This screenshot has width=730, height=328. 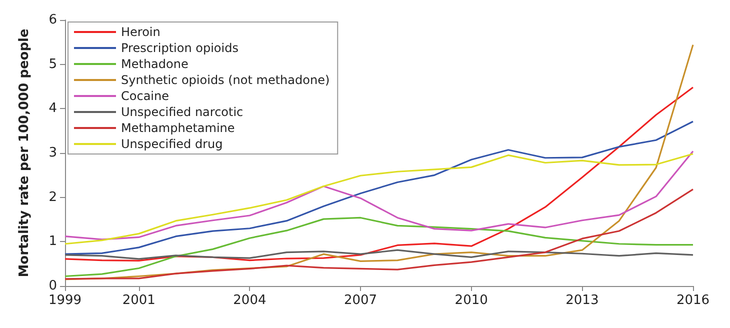 I want to click on x-tick-label: 2001, so click(x=139, y=300).